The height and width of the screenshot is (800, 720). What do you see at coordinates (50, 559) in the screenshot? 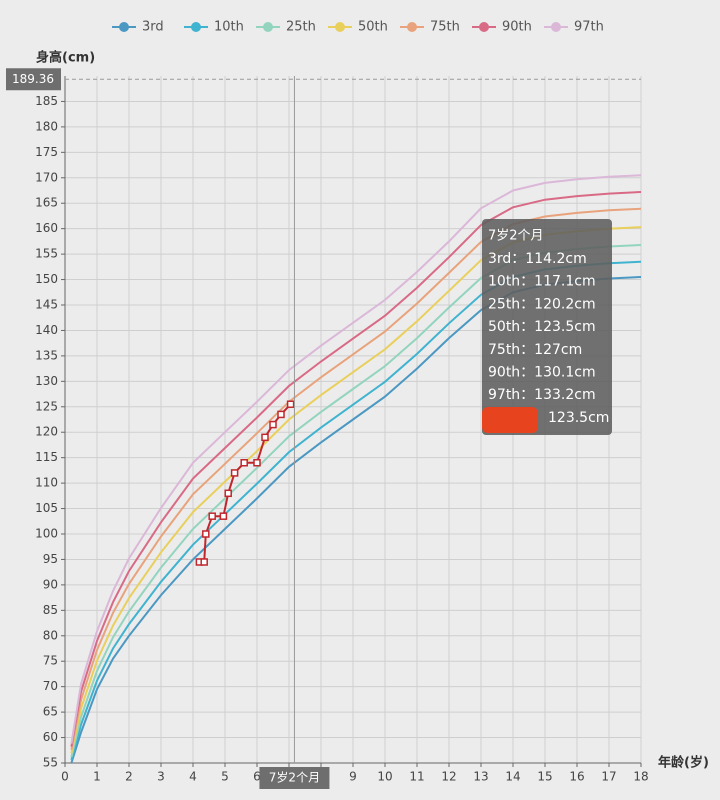
I see `y-tick-label: 95` at bounding box center [50, 559].